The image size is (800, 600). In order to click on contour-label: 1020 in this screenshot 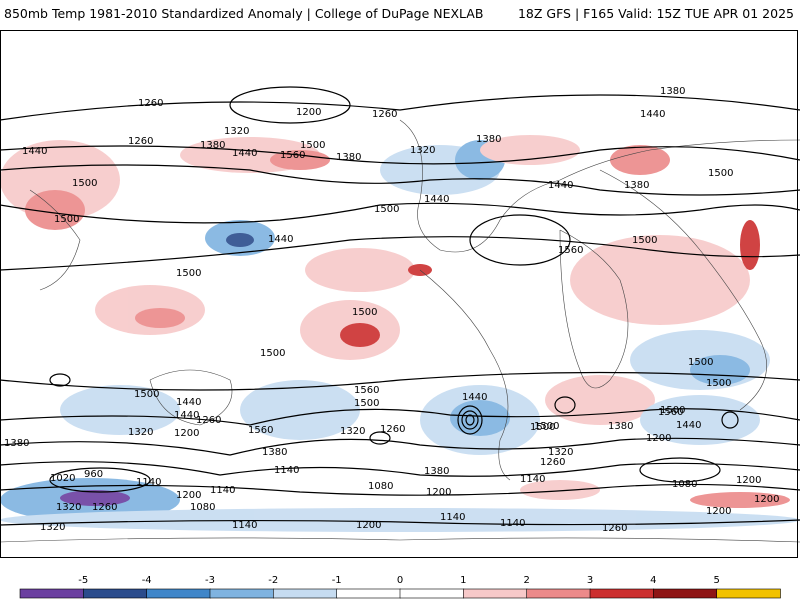, I will do `click(62, 478)`.